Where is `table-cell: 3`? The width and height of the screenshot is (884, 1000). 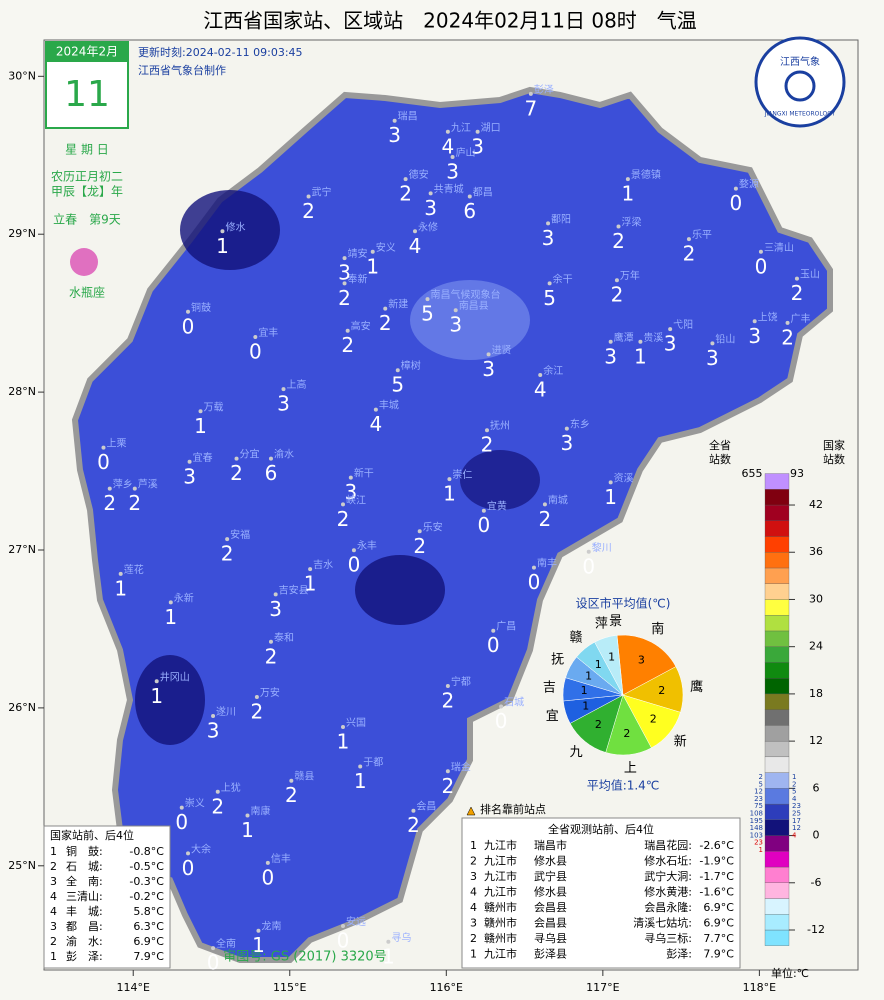 table-cell: 3 is located at coordinates (473, 923).